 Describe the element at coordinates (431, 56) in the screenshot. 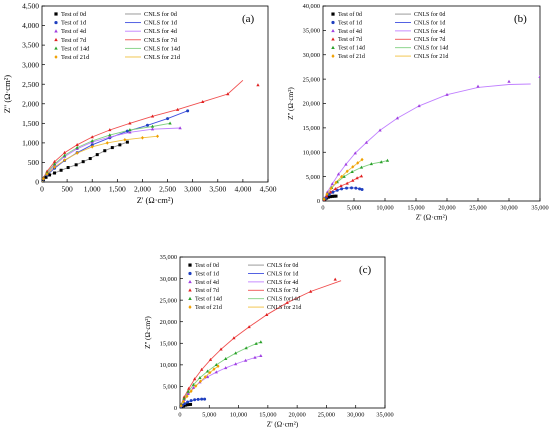

I see `legend-entry: CNLS for 21d` at that location.